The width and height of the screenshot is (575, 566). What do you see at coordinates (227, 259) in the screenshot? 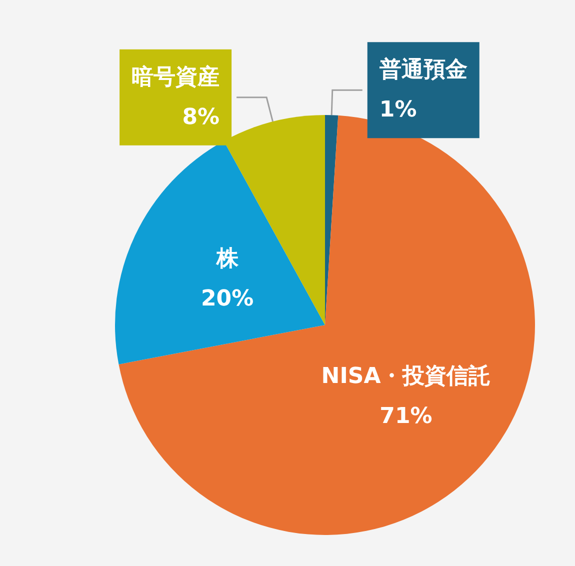
I see `slice-label: 株` at bounding box center [227, 259].